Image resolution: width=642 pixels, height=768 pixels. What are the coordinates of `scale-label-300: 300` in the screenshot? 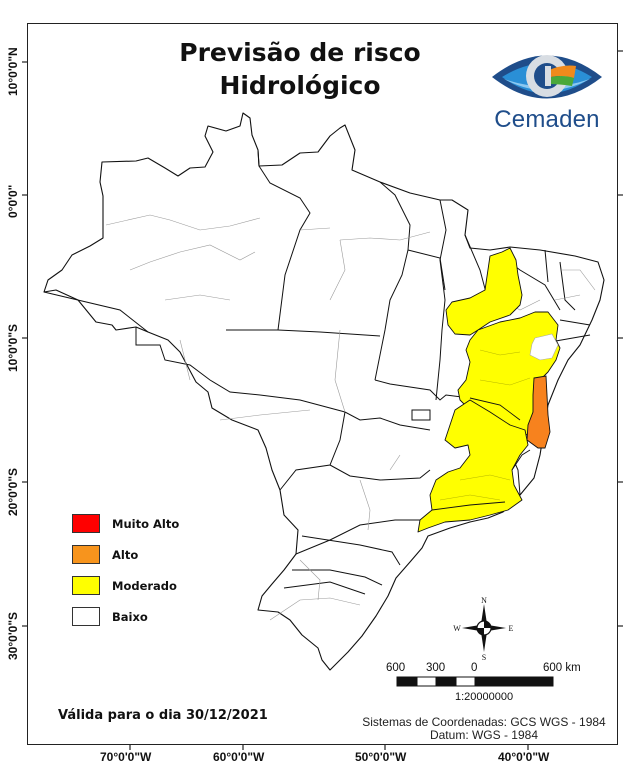 It's located at (436, 668).